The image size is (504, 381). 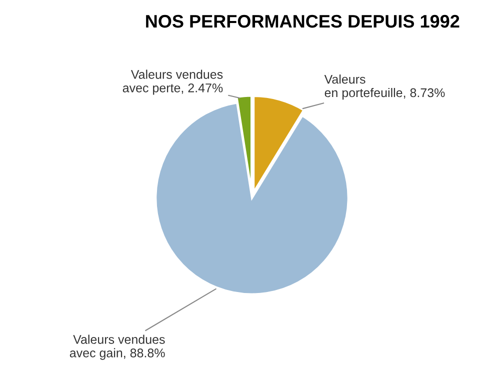 I want to click on slice-label: Valeurs en portefeuille, 8.73%, so click(x=384, y=87).